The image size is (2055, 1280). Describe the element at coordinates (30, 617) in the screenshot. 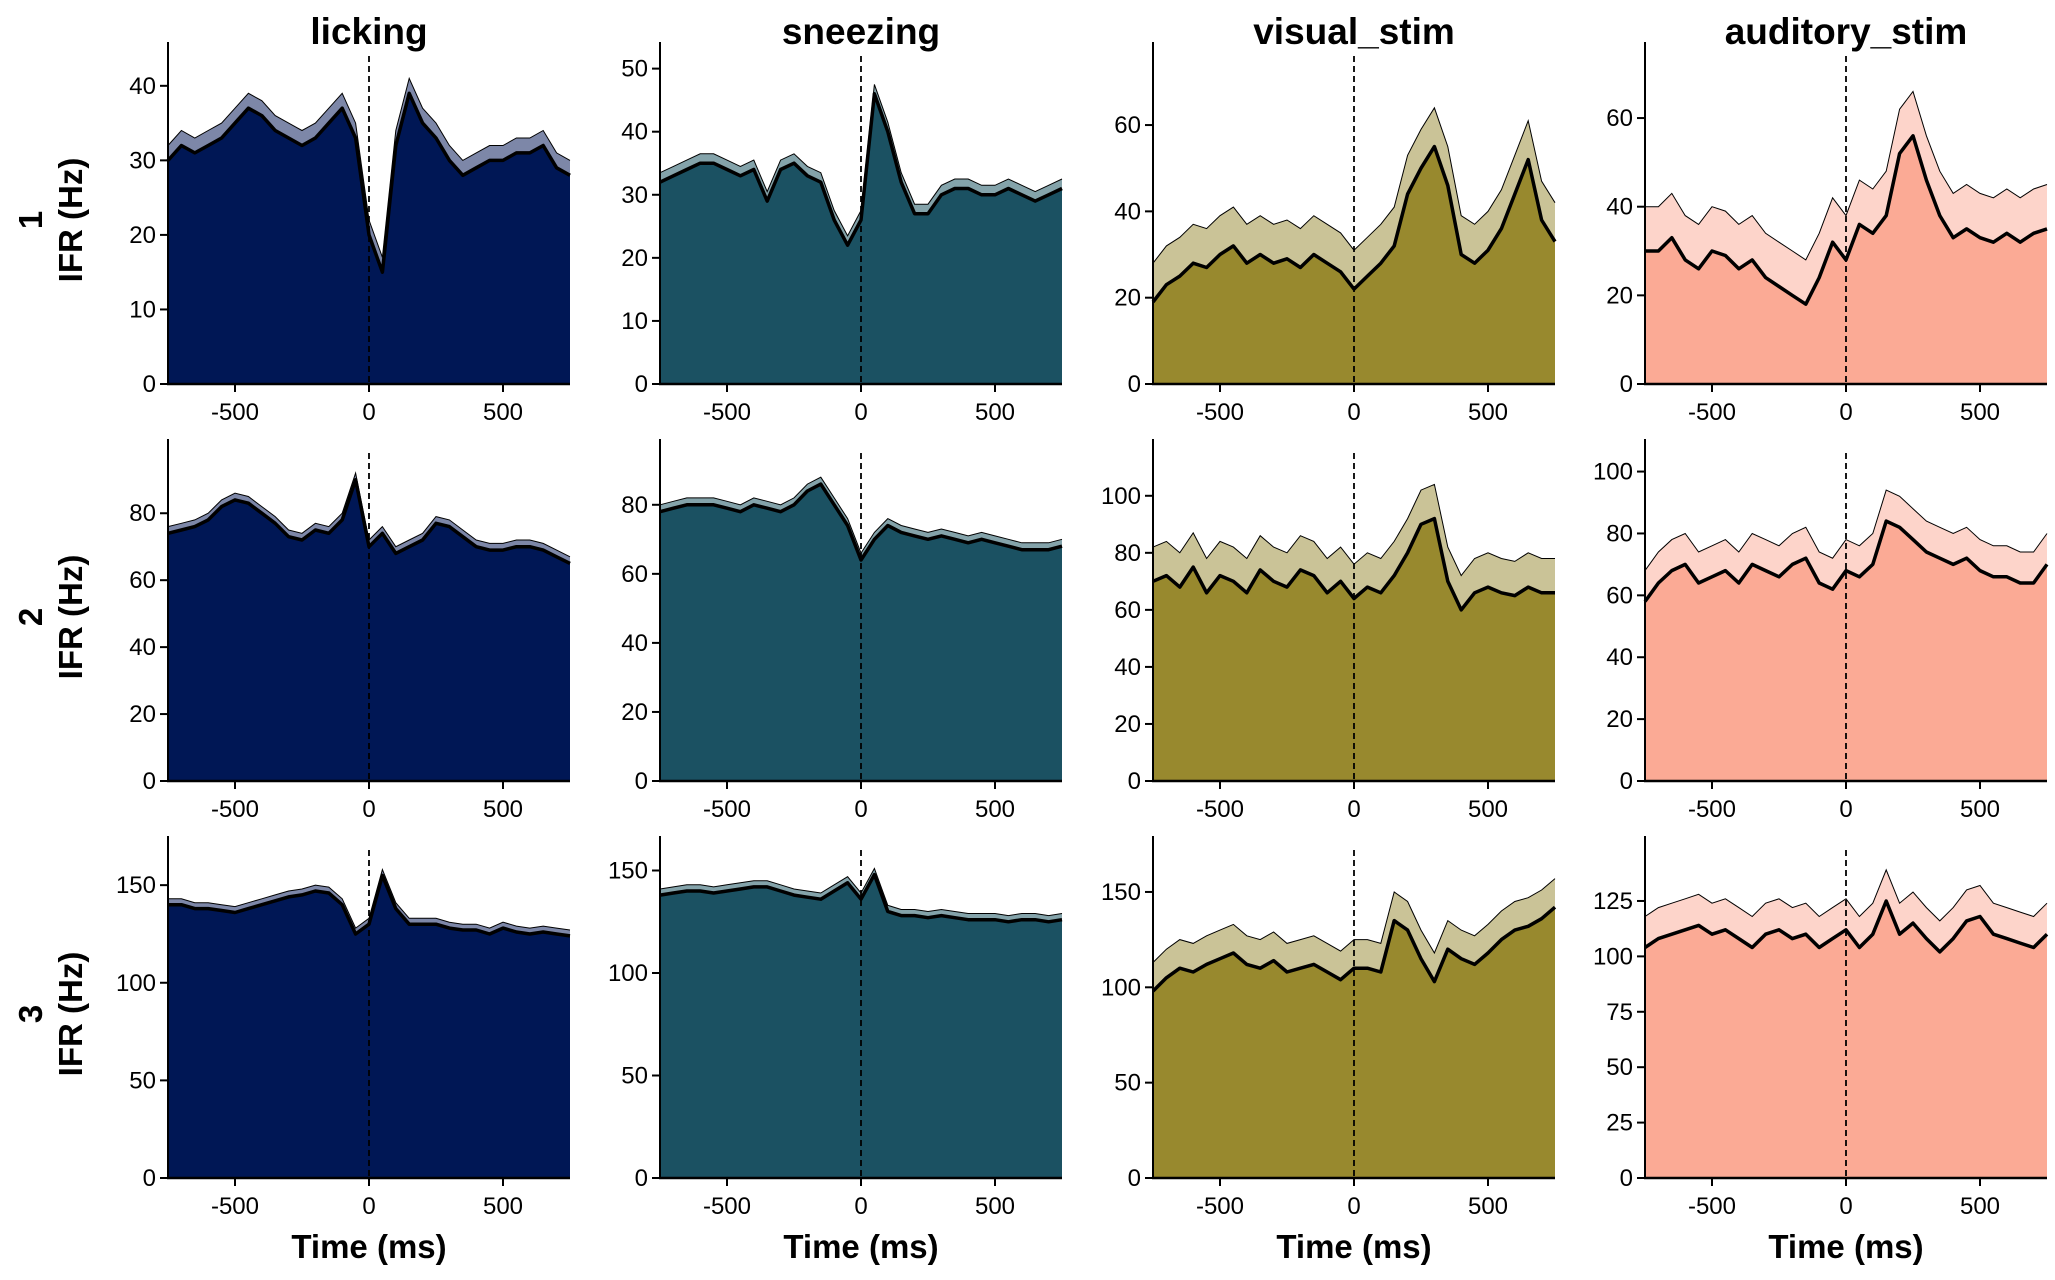

I see `row-number: 2` at that location.